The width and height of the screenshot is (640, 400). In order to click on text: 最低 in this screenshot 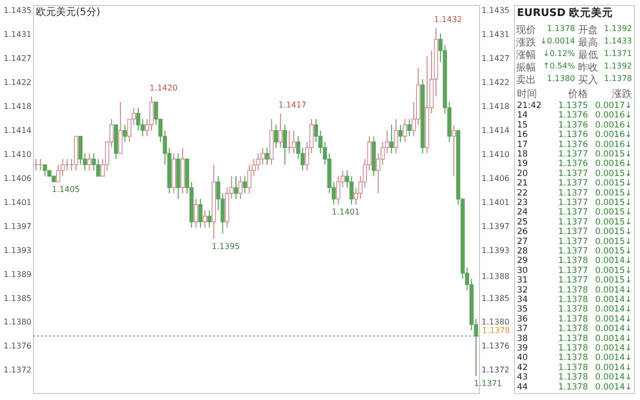, I will do `click(588, 55)`.